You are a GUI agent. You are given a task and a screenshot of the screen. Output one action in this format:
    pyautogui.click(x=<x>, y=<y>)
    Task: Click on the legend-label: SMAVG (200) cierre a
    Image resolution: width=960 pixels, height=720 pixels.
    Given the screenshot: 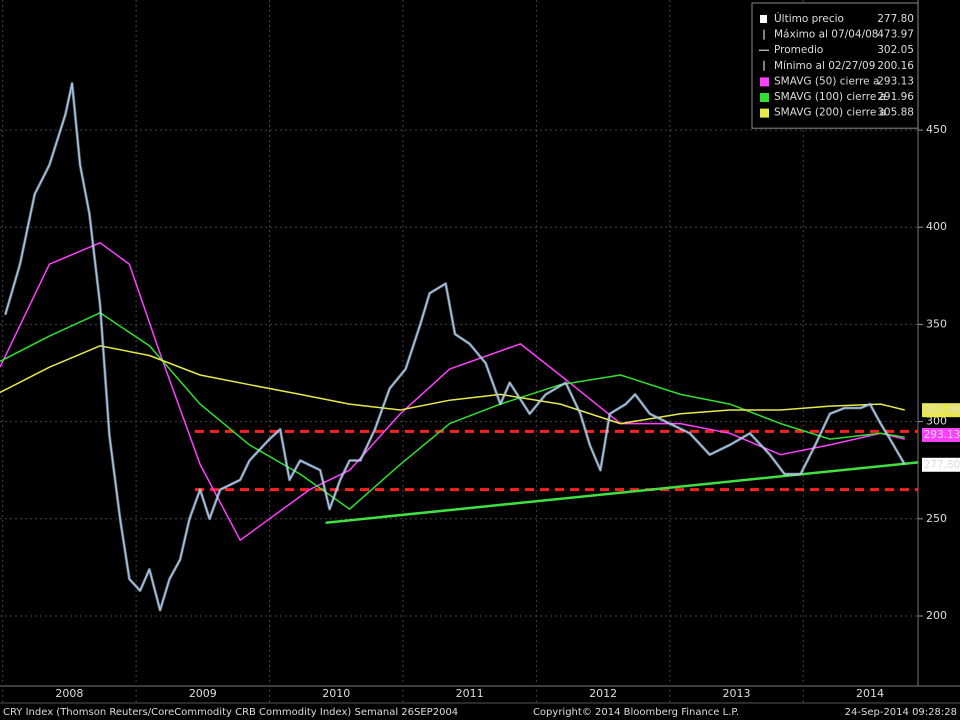 What is the action you would take?
    pyautogui.click(x=830, y=113)
    